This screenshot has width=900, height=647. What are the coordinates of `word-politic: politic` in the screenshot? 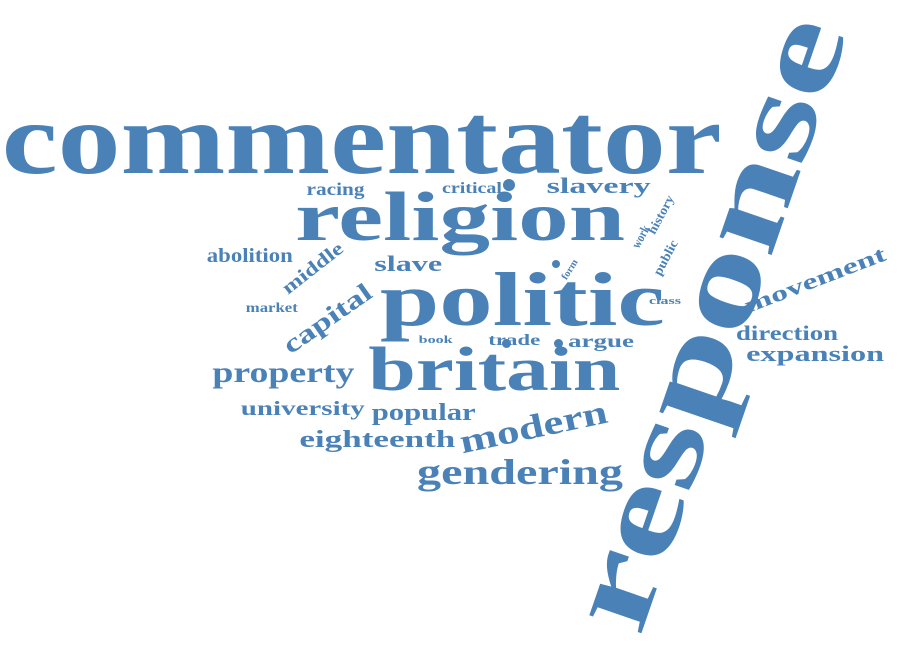 It's located at (522, 300).